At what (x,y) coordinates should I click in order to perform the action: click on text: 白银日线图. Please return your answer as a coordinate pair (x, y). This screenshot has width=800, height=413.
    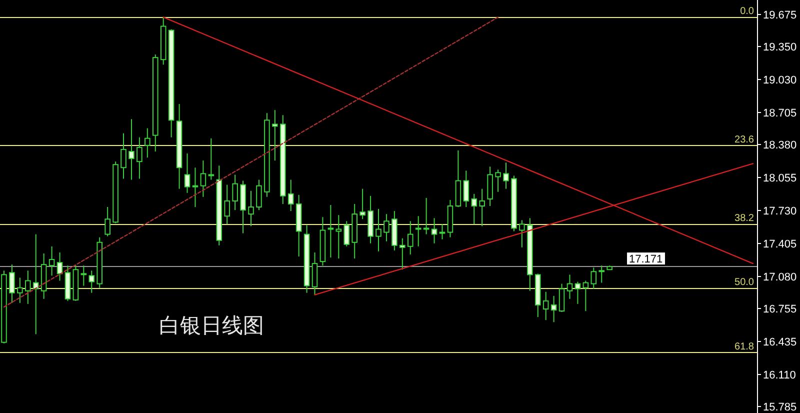
    Looking at the image, I should click on (211, 326).